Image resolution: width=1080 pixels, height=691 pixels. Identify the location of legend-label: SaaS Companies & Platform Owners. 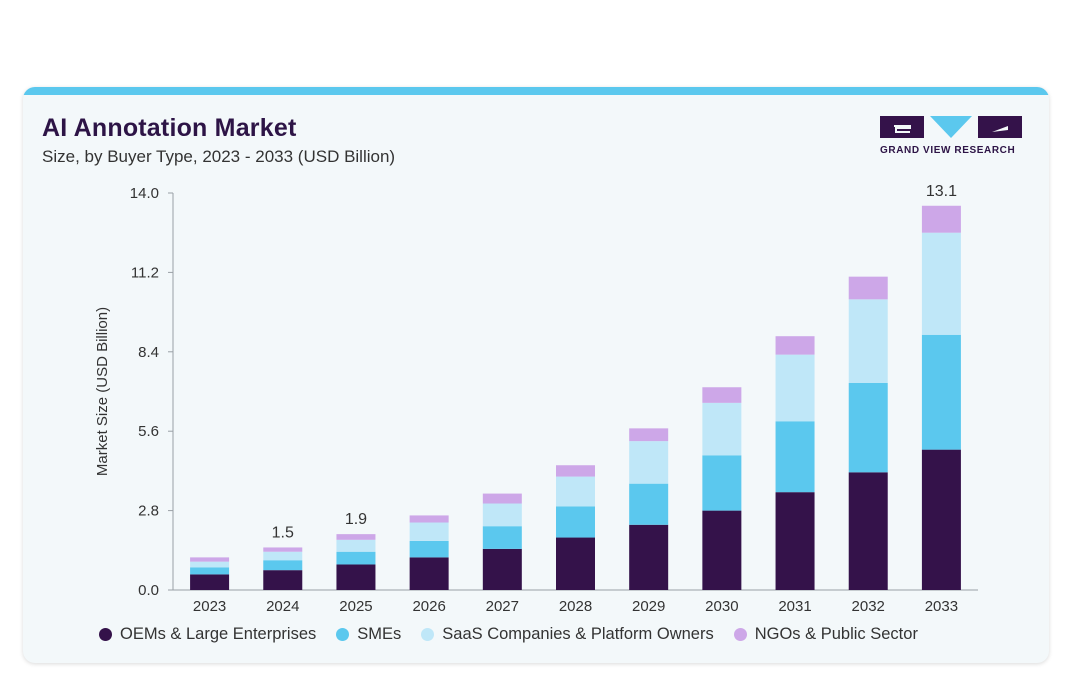
(578, 634).